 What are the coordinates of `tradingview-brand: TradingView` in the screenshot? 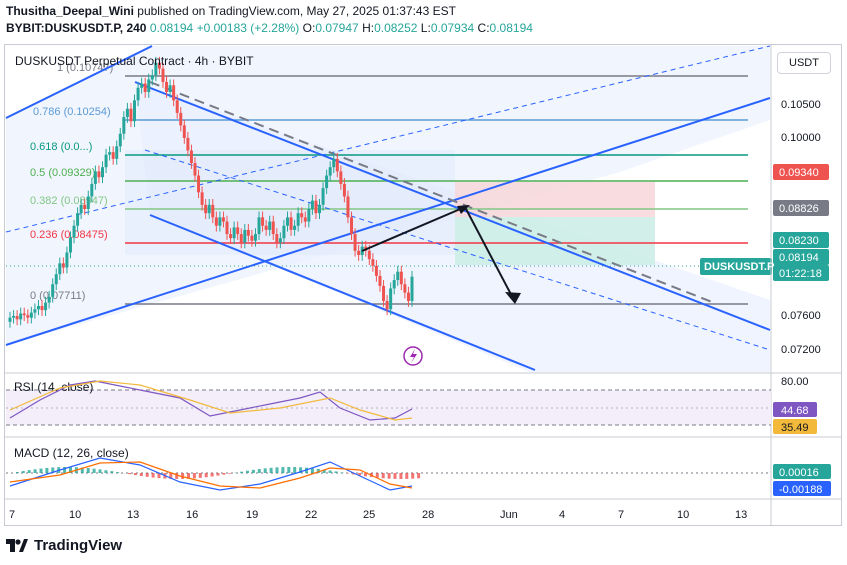 It's located at (78, 545).